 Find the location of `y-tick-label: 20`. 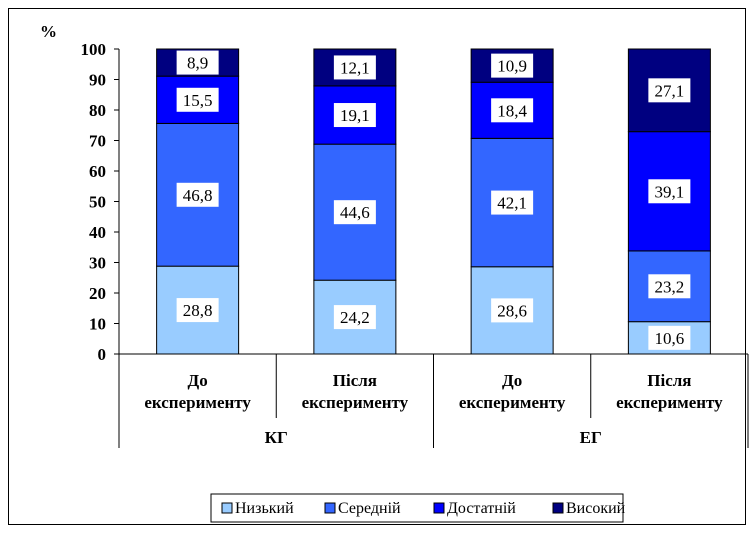

y-tick-label: 20 is located at coordinates (97, 293).